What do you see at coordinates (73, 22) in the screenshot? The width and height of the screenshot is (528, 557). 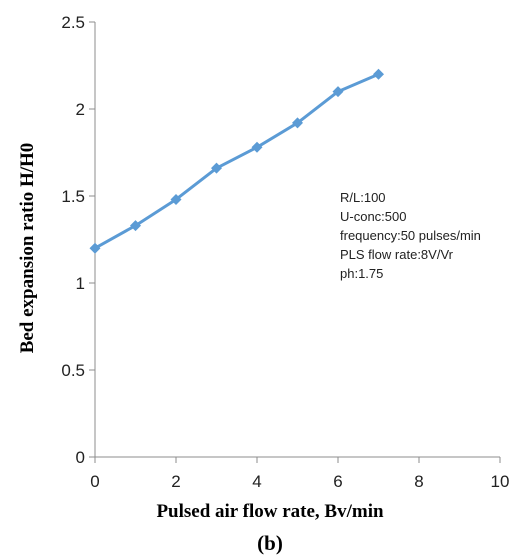 I see `y-tick-label: 2.5` at bounding box center [73, 22].